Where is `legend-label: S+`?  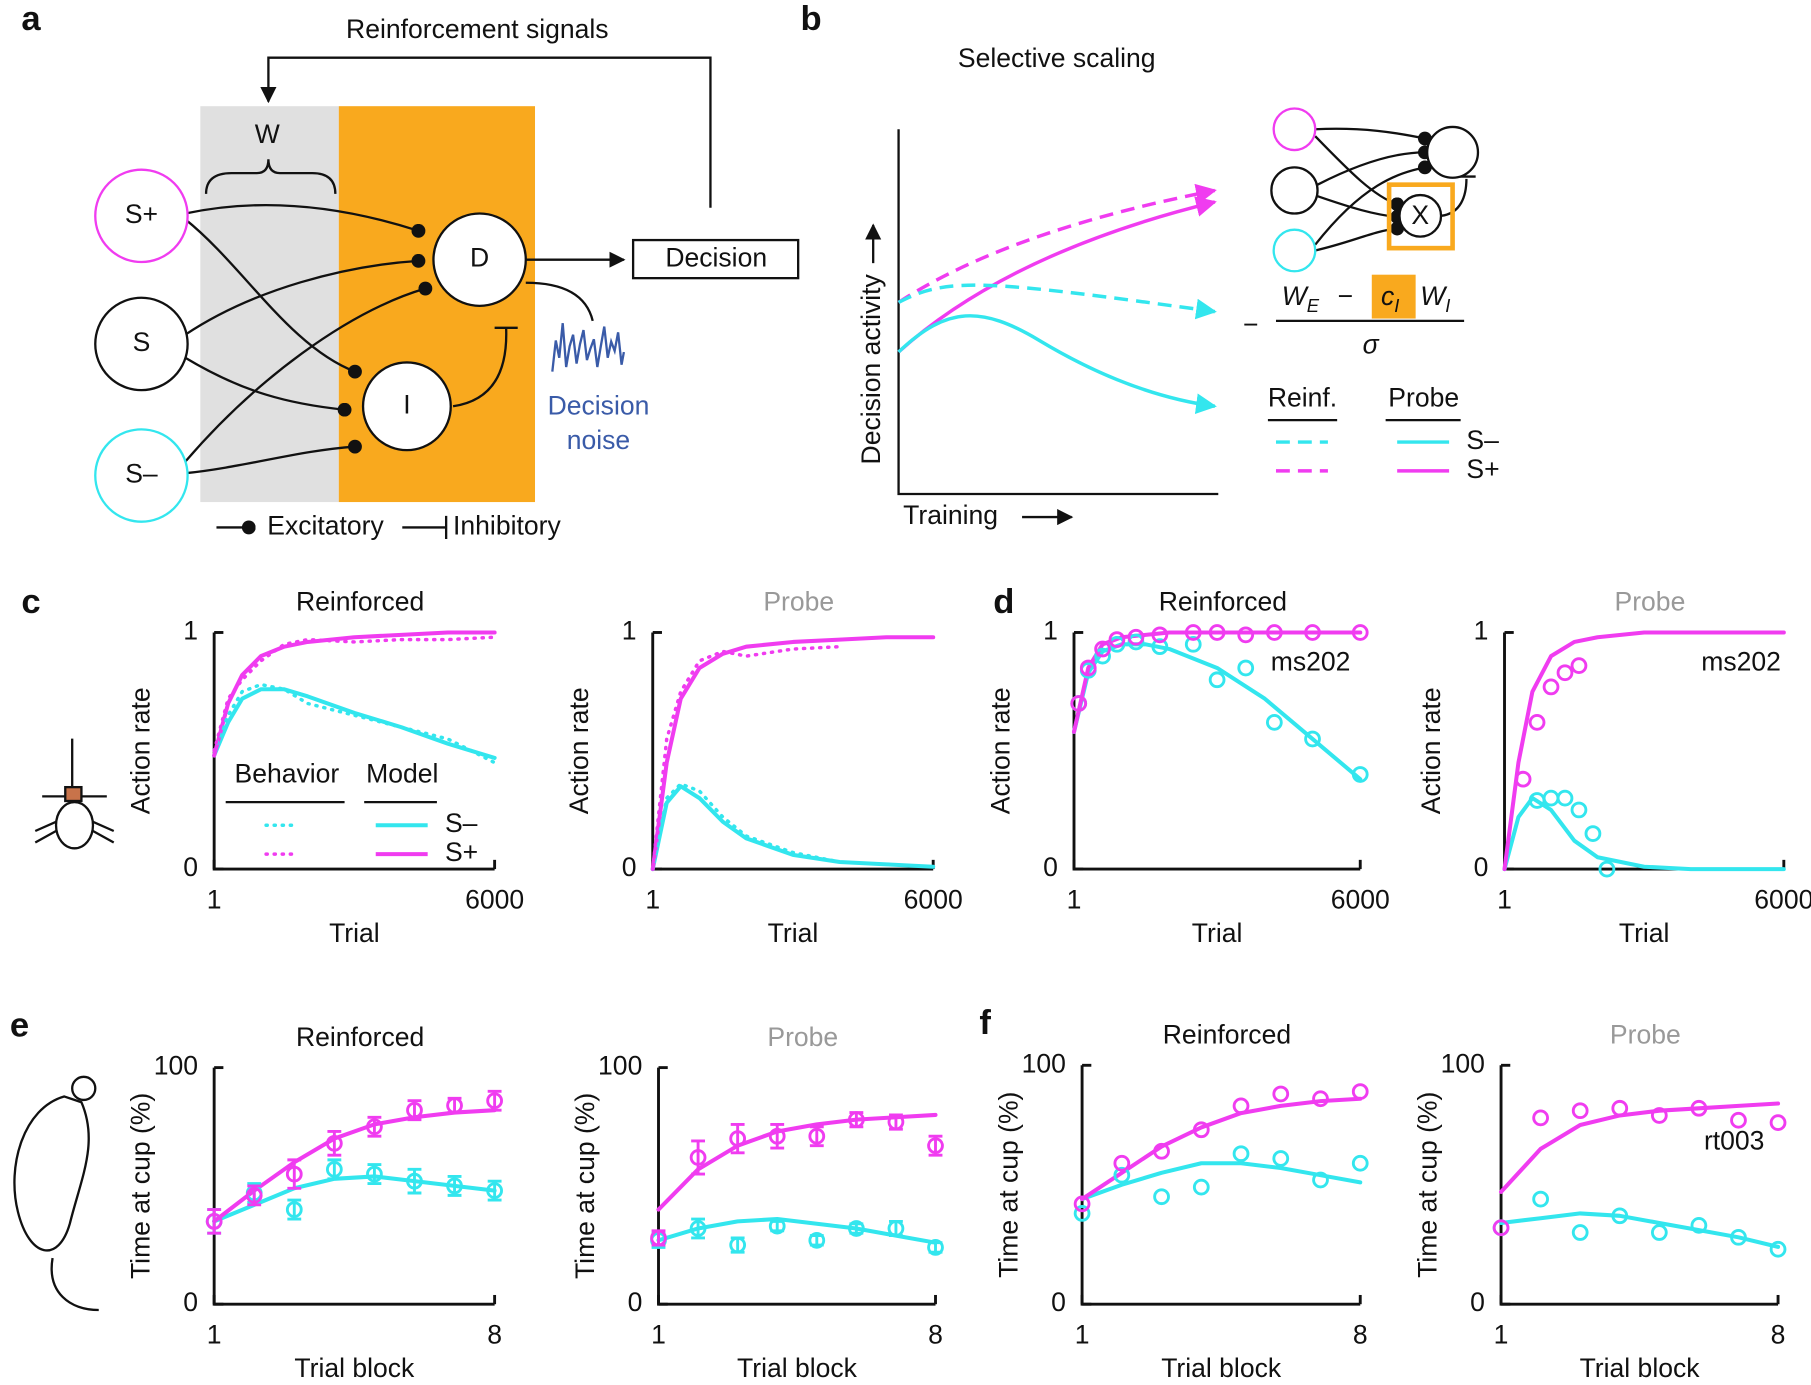 legend-label: S+ is located at coordinates (1482, 469).